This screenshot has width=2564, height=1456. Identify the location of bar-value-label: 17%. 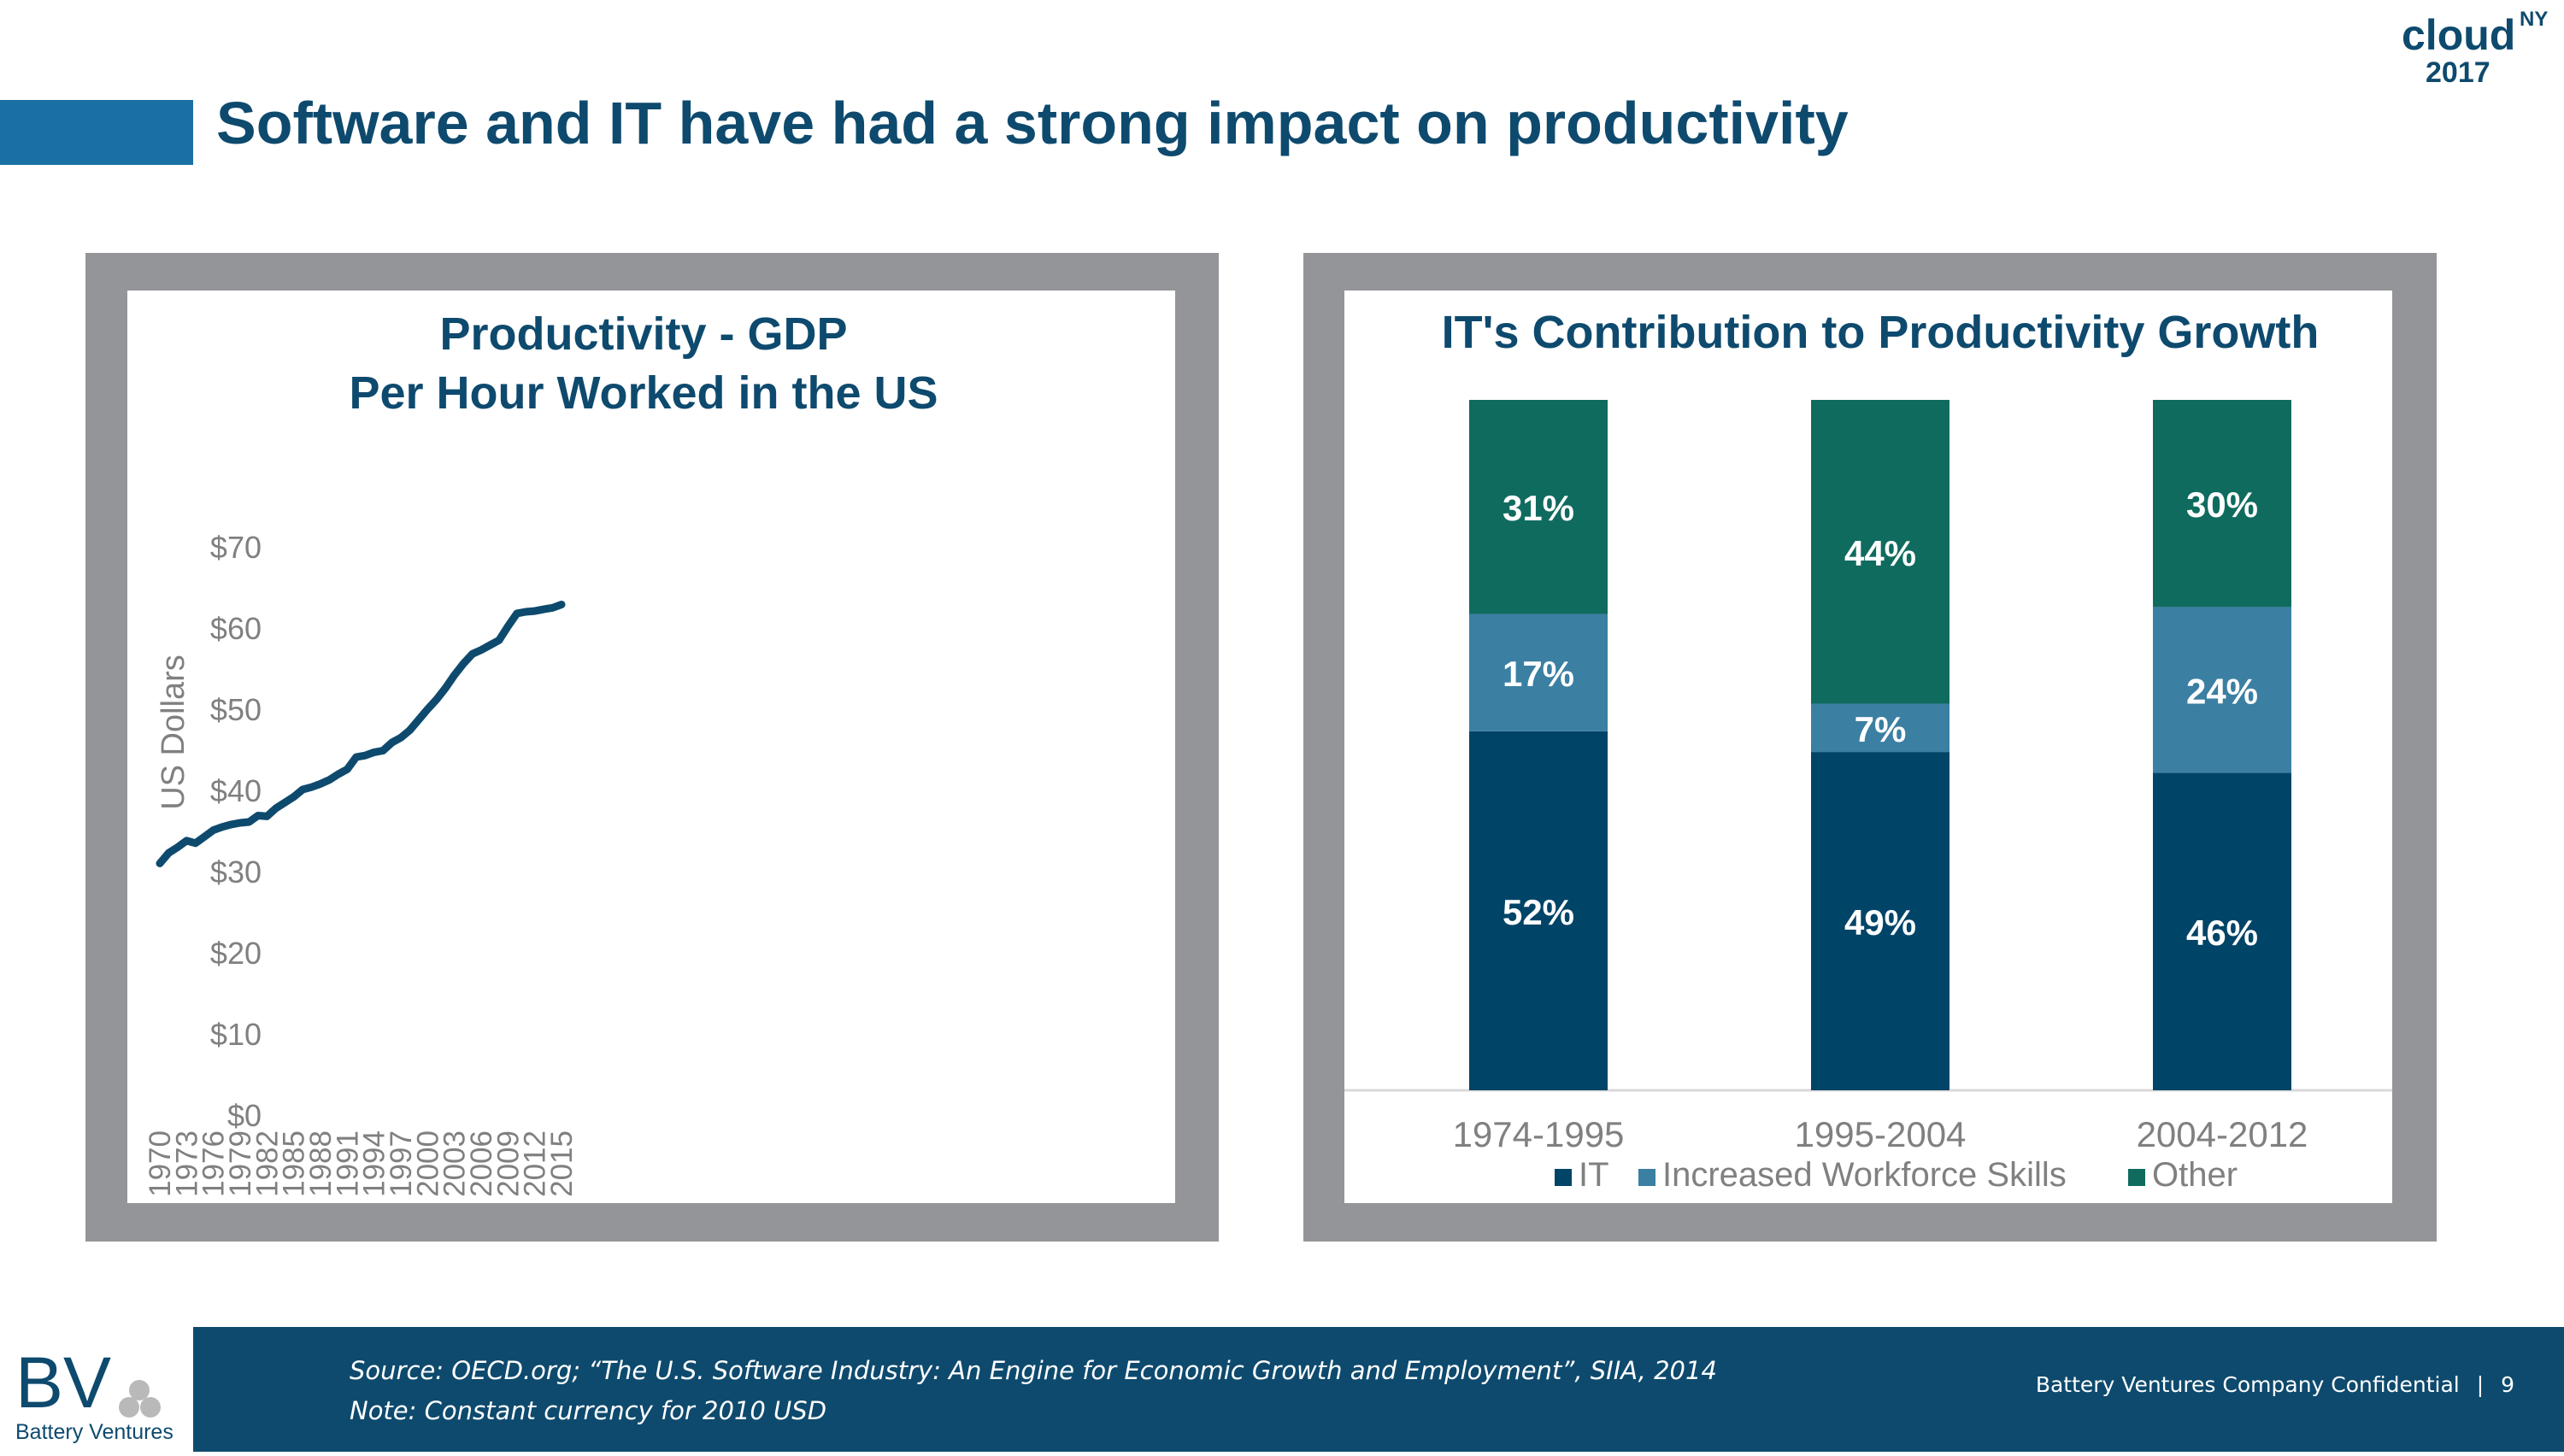
(1538, 674).